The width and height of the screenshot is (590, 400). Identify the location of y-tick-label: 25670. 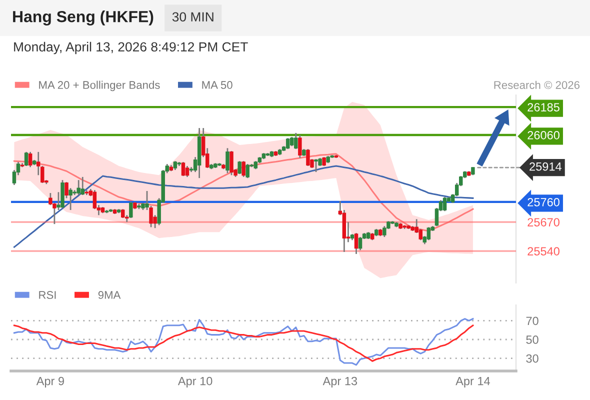
(544, 222).